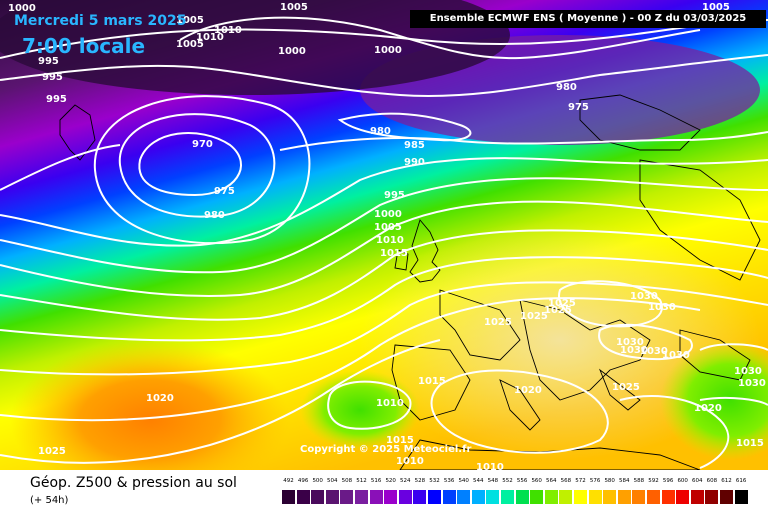 This screenshot has width=768, height=512. What do you see at coordinates (726, 481) in the screenshot?
I see `legend-label: 612` at bounding box center [726, 481].